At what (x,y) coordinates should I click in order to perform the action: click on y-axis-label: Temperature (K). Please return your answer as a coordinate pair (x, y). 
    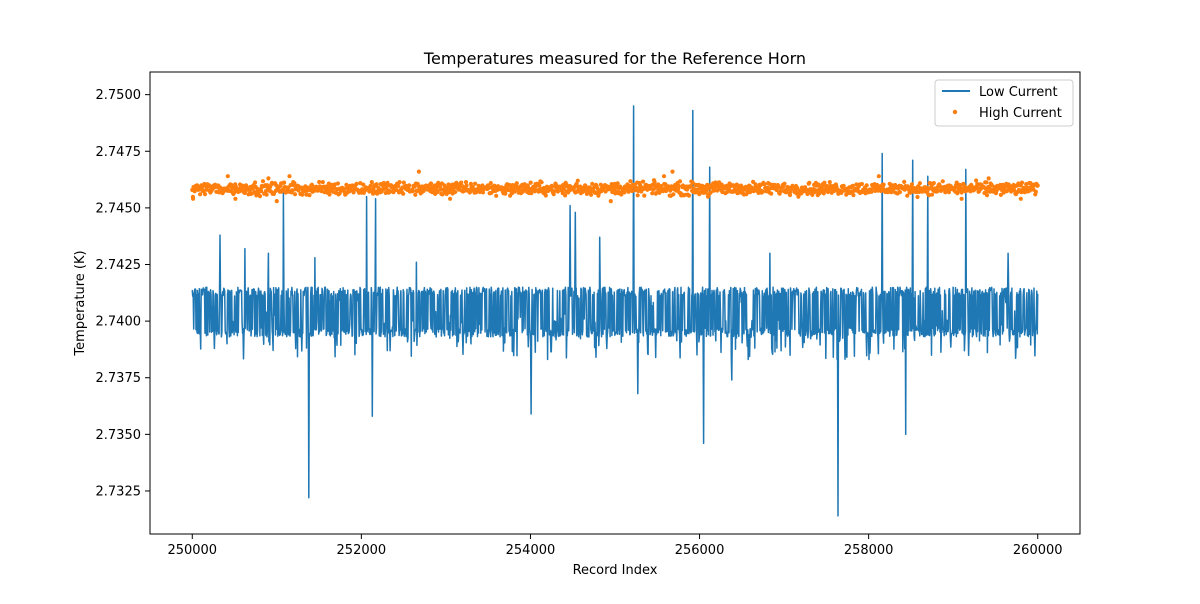
    Looking at the image, I should click on (80, 303).